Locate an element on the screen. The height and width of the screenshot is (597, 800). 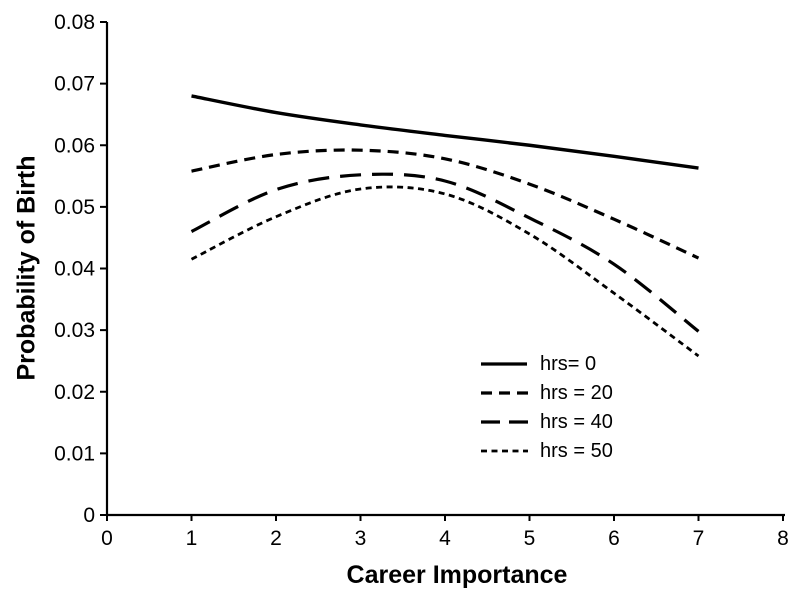
legend-line-sample-long-dash is located at coordinates (504, 421).